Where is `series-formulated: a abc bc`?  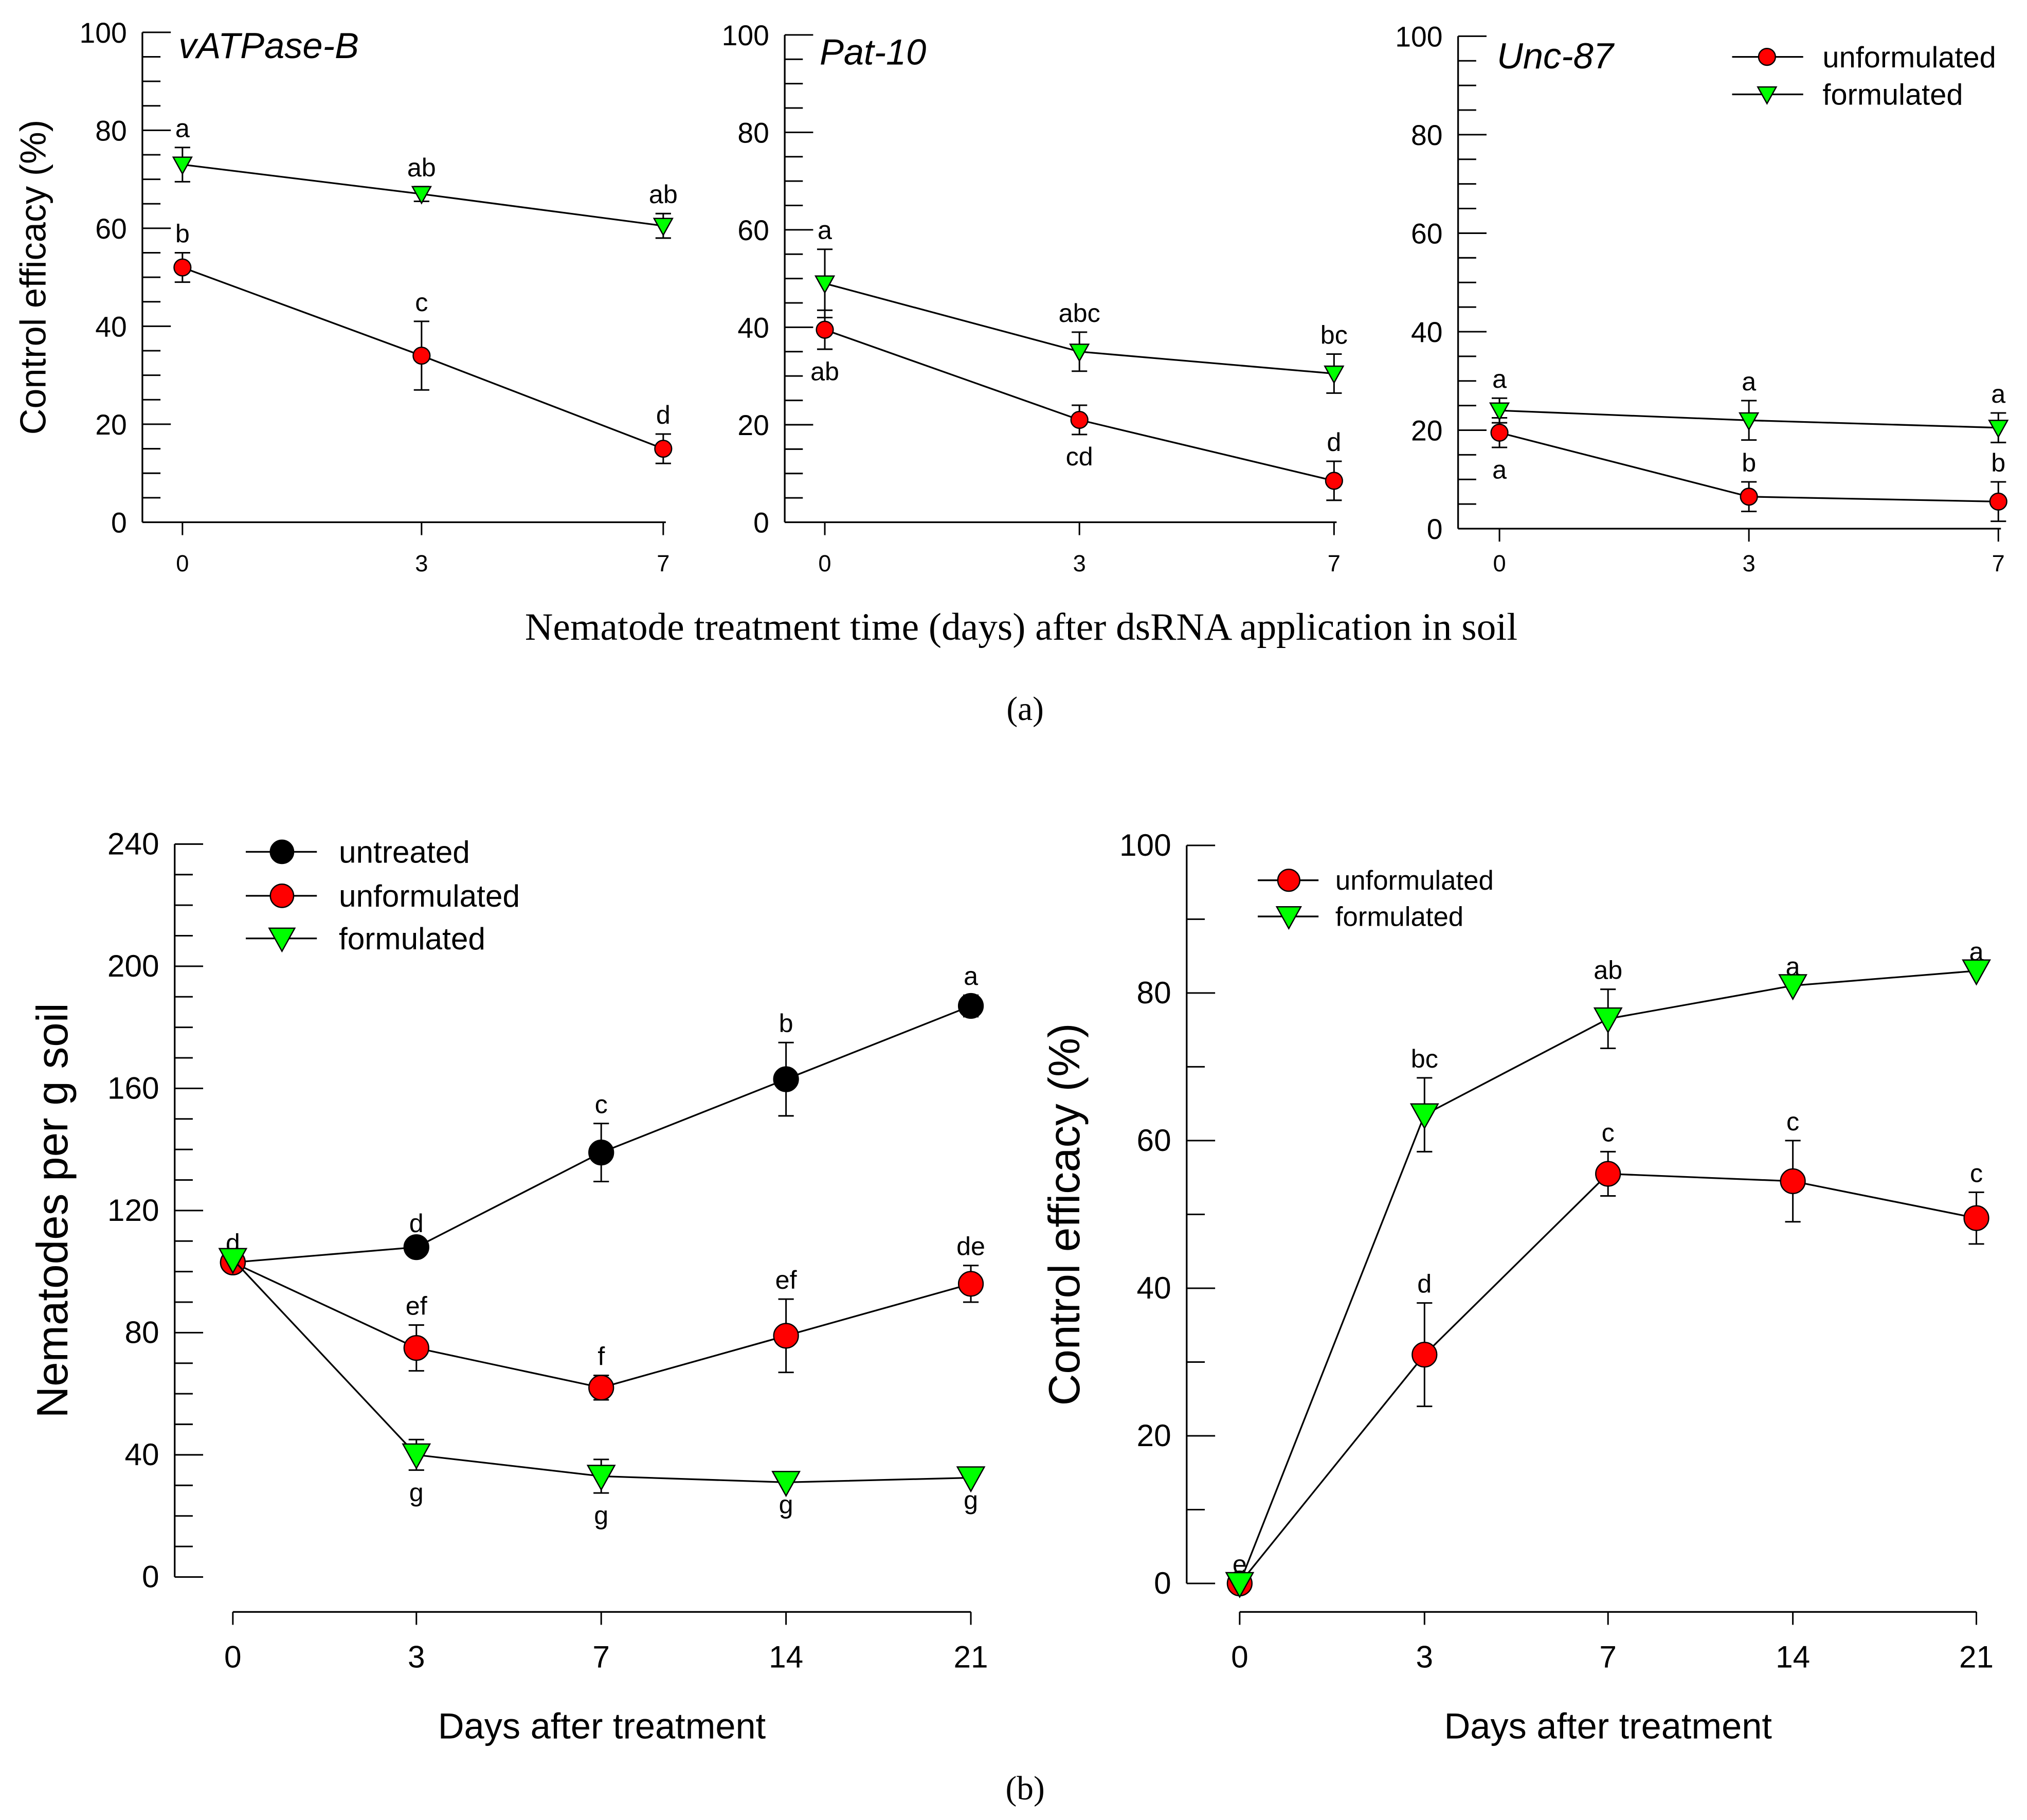 series-formulated: a abc bc is located at coordinates (1081, 305).